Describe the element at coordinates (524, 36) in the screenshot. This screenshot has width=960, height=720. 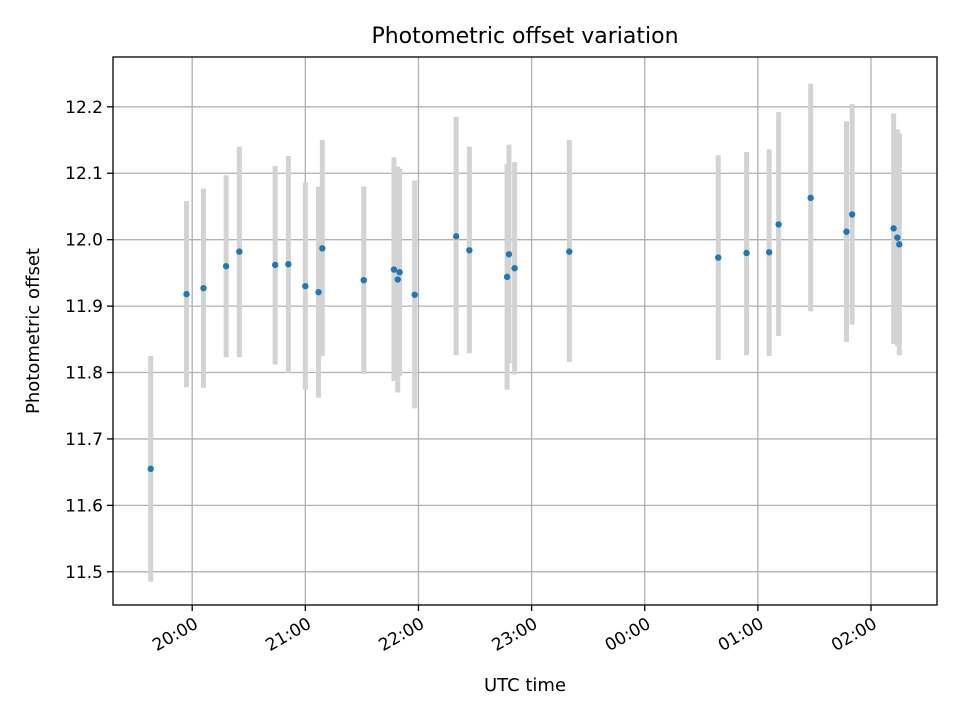
I see `chart-title: Photometric offset variation` at that location.